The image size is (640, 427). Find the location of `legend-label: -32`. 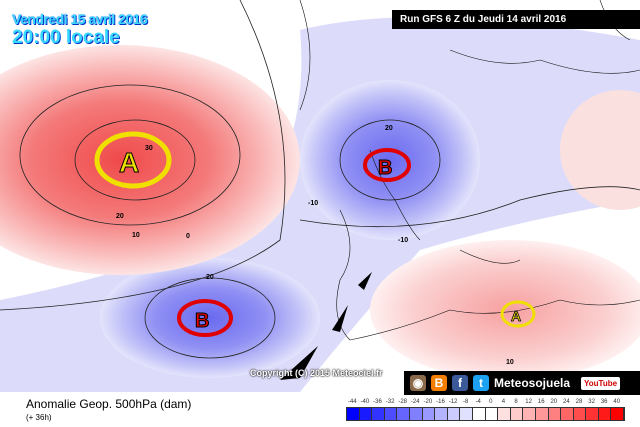

legend-label: -32 is located at coordinates (390, 402).